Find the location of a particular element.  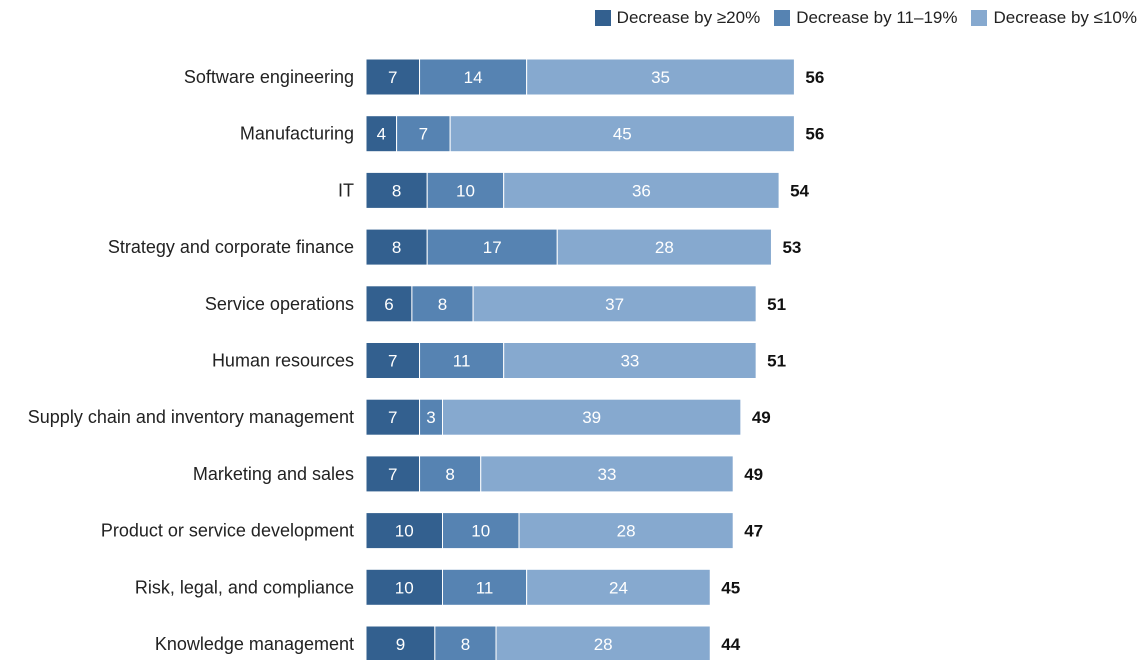

total-value-label: 45 is located at coordinates (730, 587).